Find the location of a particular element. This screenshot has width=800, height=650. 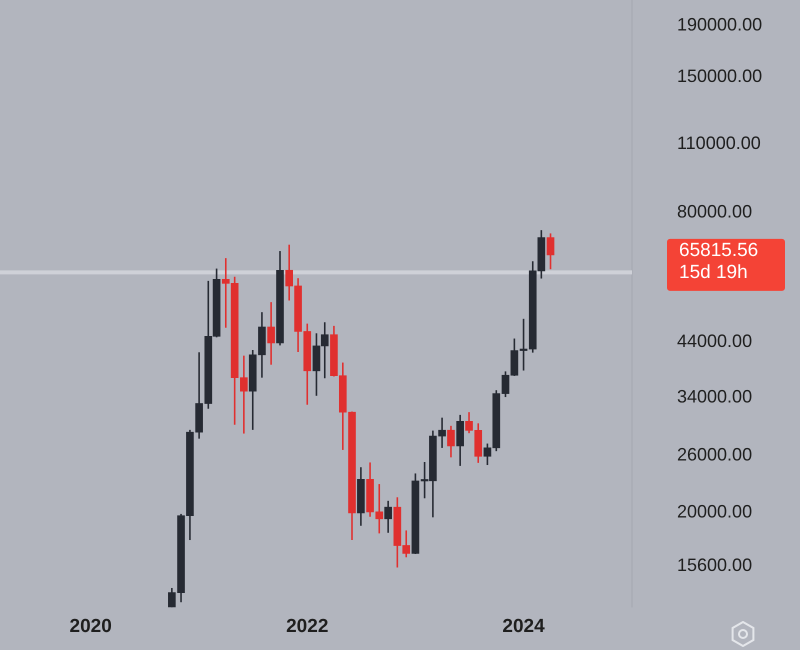

y-tick-label: 34000.00 is located at coordinates (714, 396).